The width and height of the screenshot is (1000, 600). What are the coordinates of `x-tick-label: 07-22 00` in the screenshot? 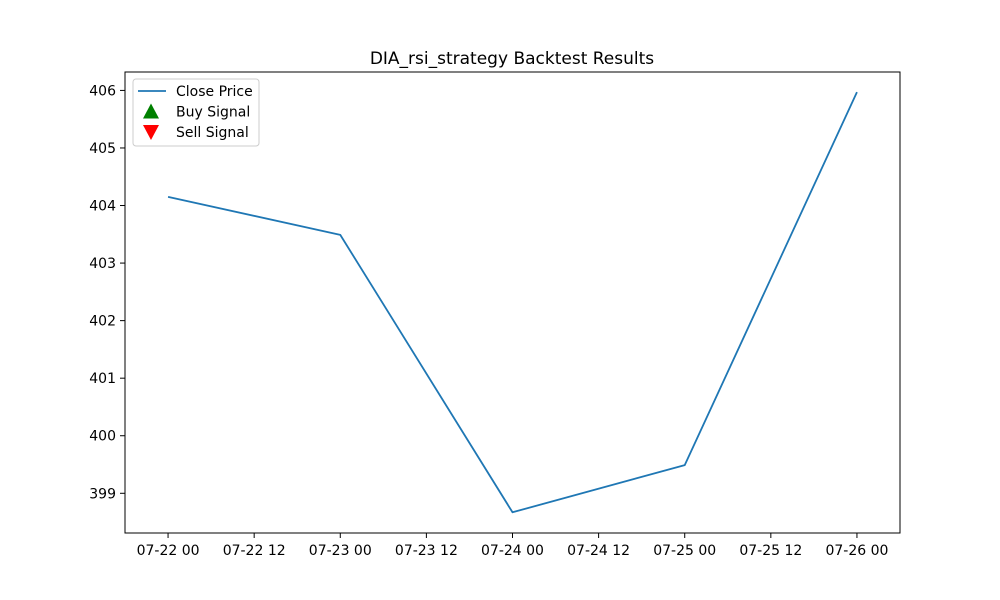 It's located at (168, 551).